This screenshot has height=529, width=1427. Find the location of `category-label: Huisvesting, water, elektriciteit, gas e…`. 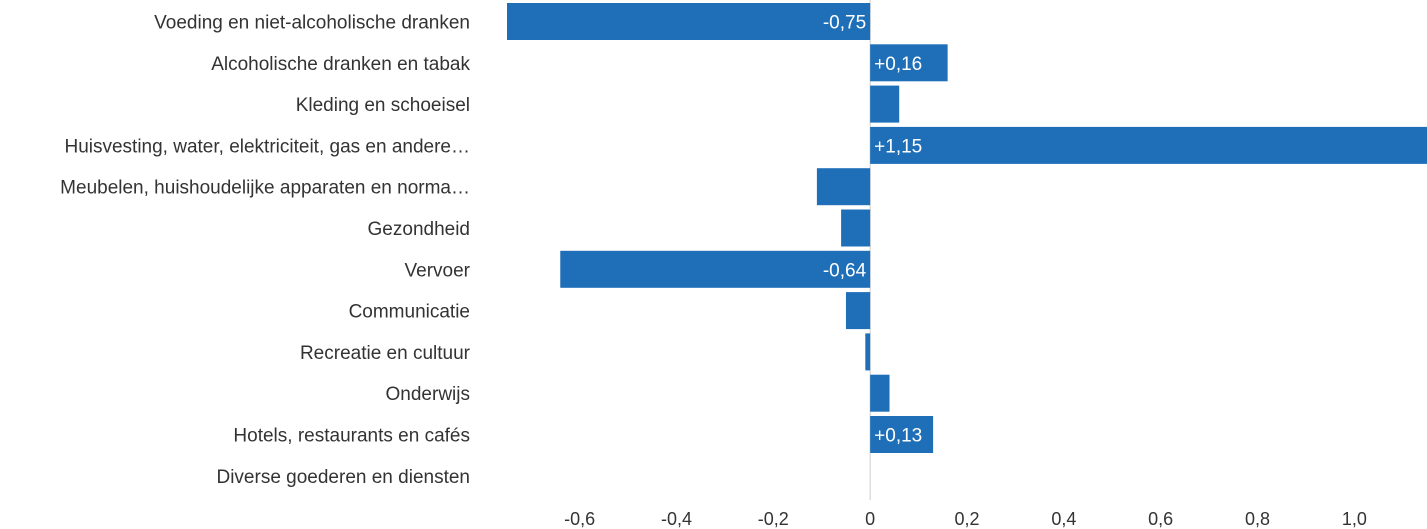

category-label: Huisvesting, water, elektriciteit, gas e… is located at coordinates (267, 146).